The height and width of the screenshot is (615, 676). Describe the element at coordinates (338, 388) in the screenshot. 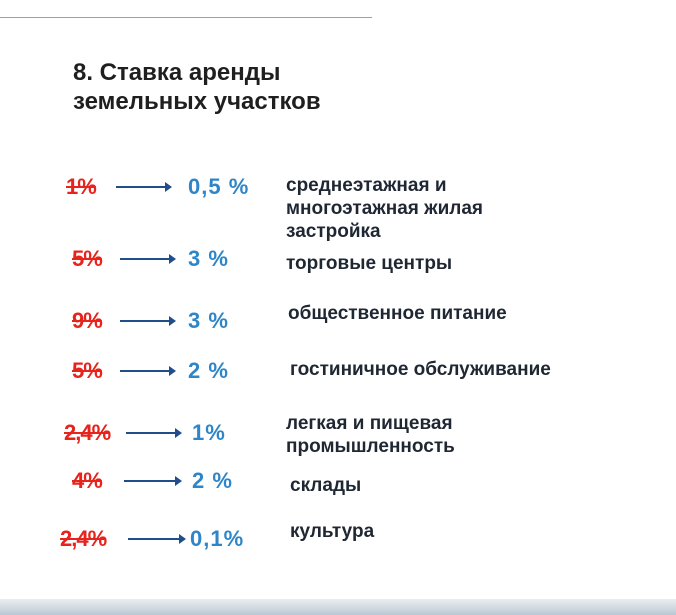

I see `rate-row-hospitality: 5% 2 % гостиничное обслуживание` at that location.